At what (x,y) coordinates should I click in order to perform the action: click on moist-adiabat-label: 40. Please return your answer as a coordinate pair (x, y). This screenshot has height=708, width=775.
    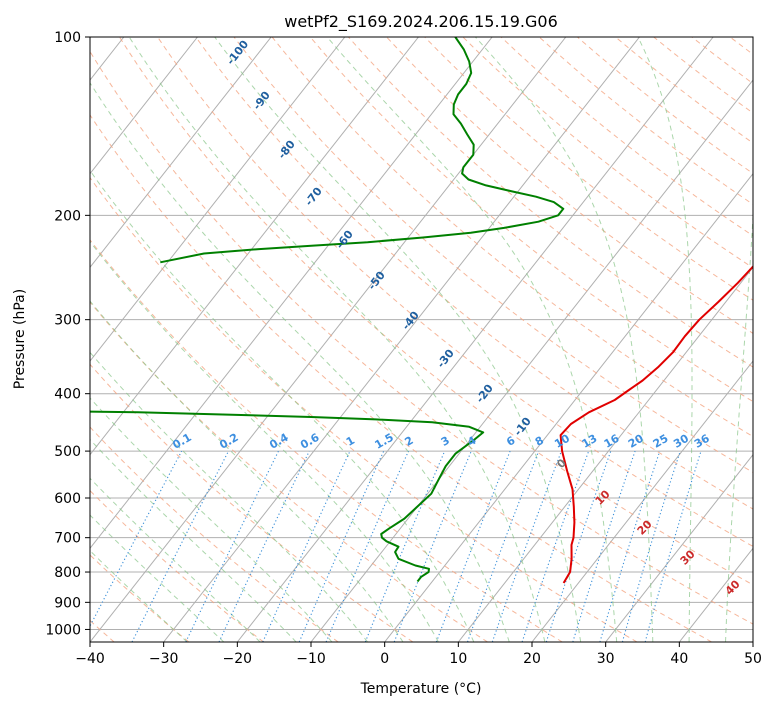
    Looking at the image, I should click on (733, 587).